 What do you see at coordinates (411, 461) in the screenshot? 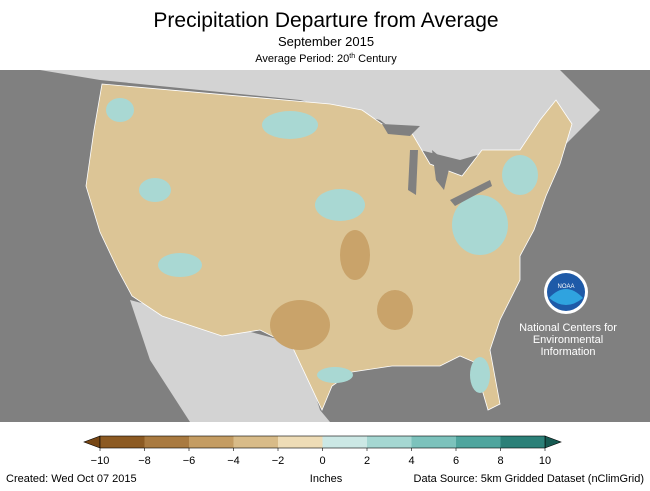
I see `legend-tick-label: 4` at bounding box center [411, 461].